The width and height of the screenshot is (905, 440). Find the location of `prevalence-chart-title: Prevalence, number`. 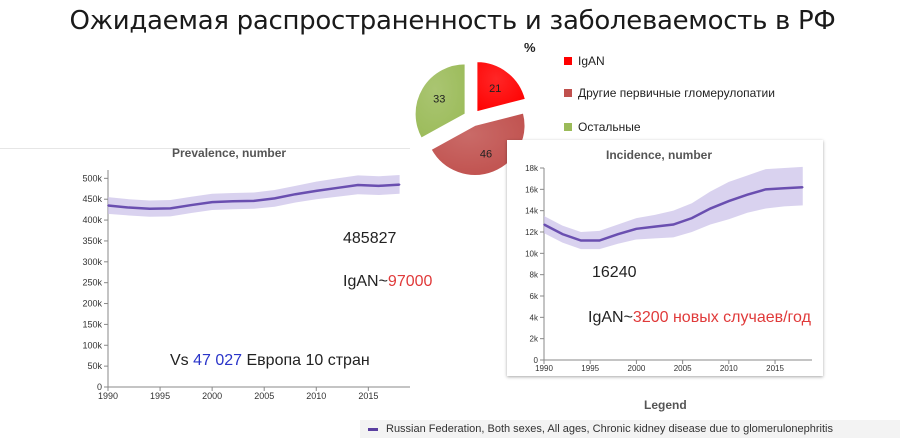

prevalence-chart-title: Prevalence, number is located at coordinates (229, 153).